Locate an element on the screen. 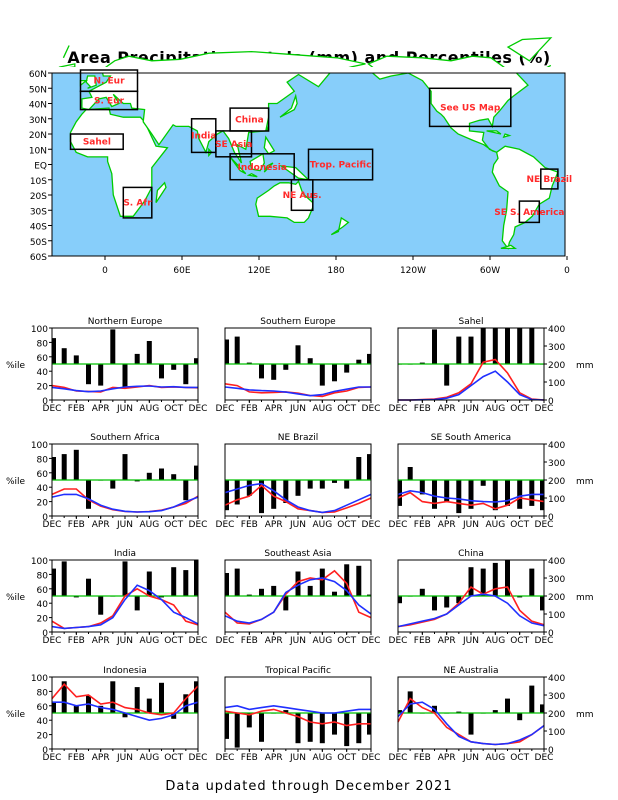 The height and width of the screenshot is (800, 618). pct-tick-label: 20 is located at coordinates (43, 504).